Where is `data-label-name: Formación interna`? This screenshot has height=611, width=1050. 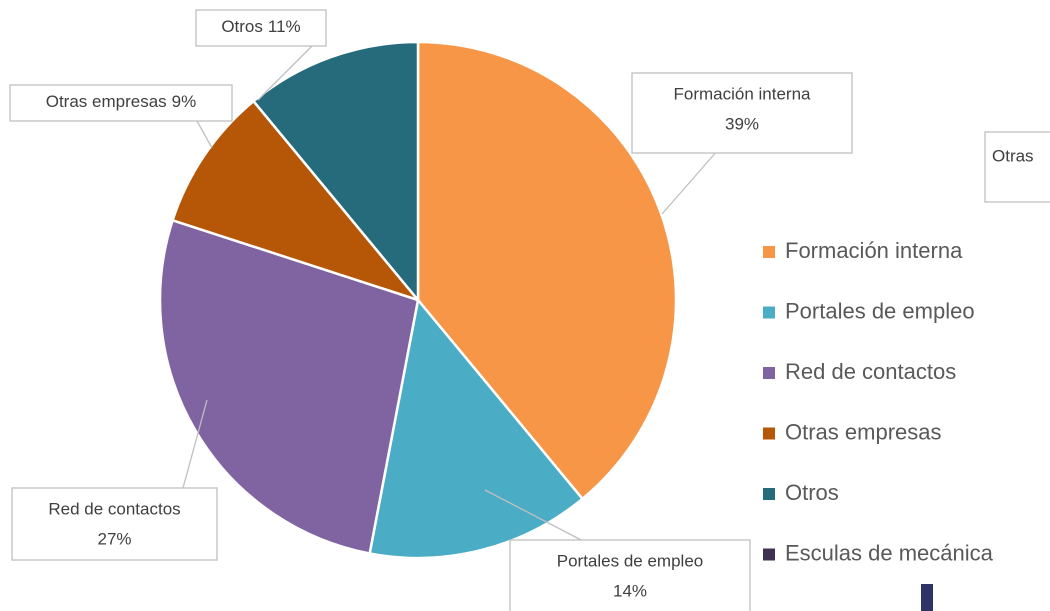
data-label-name: Formación interna is located at coordinates (742, 93).